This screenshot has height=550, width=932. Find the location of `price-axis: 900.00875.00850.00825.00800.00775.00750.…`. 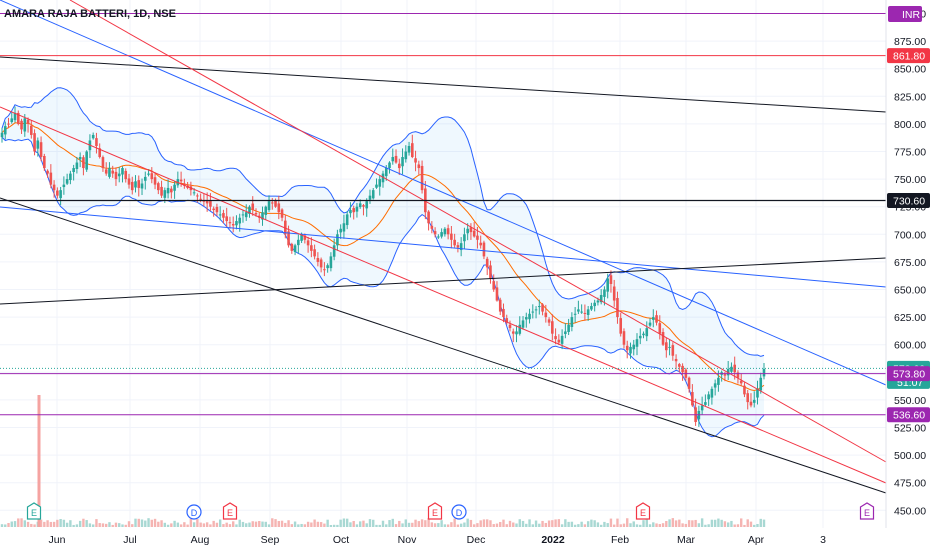

price-axis: 900.00875.00850.00825.00800.00775.00750.… is located at coordinates (910, 263).